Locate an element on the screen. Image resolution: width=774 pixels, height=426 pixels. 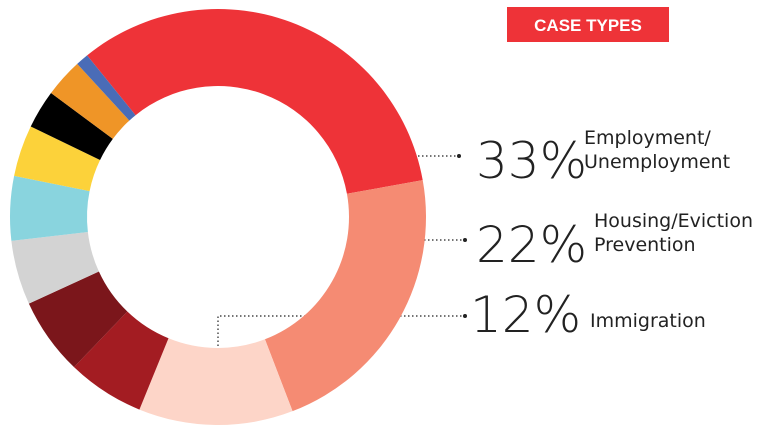
category-line: Employment/ is located at coordinates (647, 138).